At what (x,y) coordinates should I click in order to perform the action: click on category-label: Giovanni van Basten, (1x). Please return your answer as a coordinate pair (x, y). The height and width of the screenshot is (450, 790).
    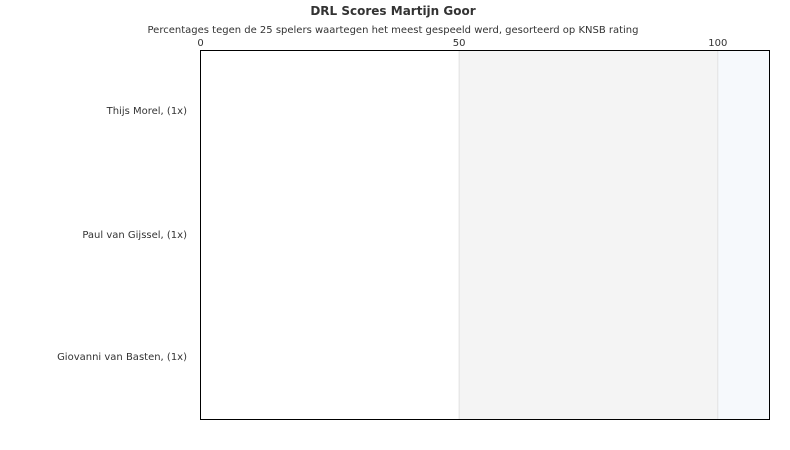
    Looking at the image, I should click on (122, 357).